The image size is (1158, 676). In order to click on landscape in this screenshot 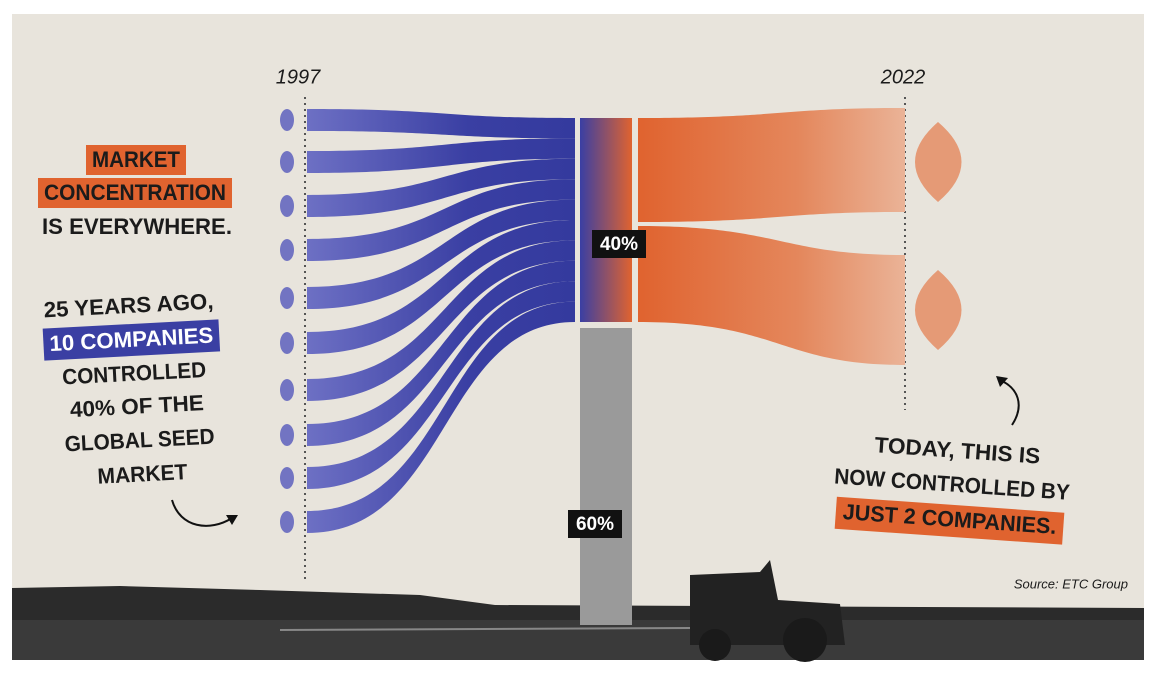, I will do `click(578, 611)`.